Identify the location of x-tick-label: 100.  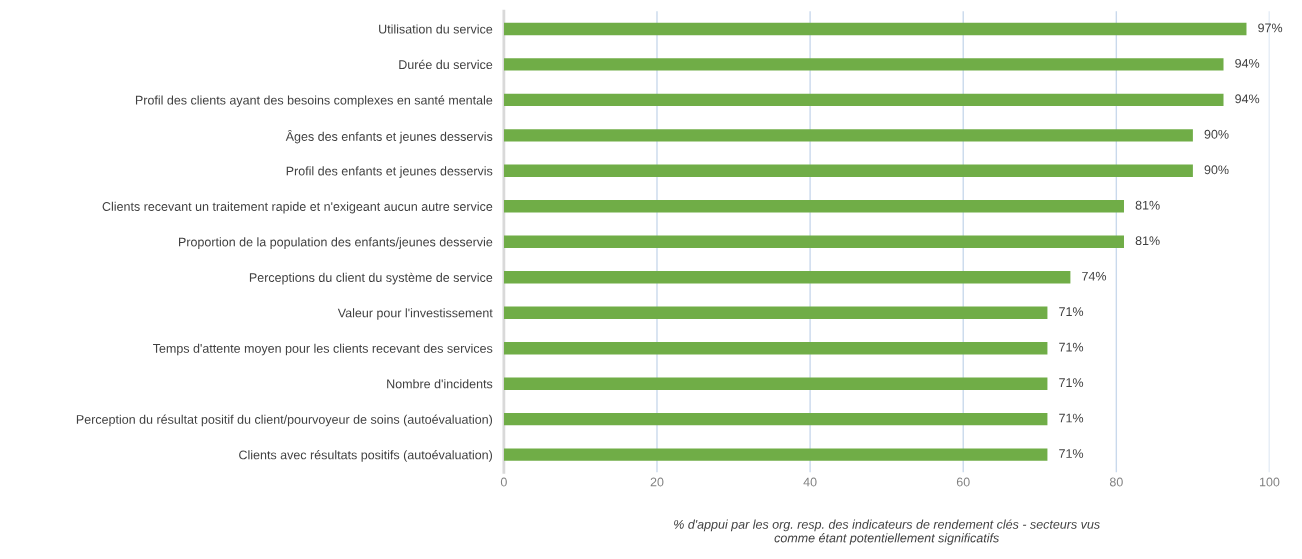
(1269, 482).